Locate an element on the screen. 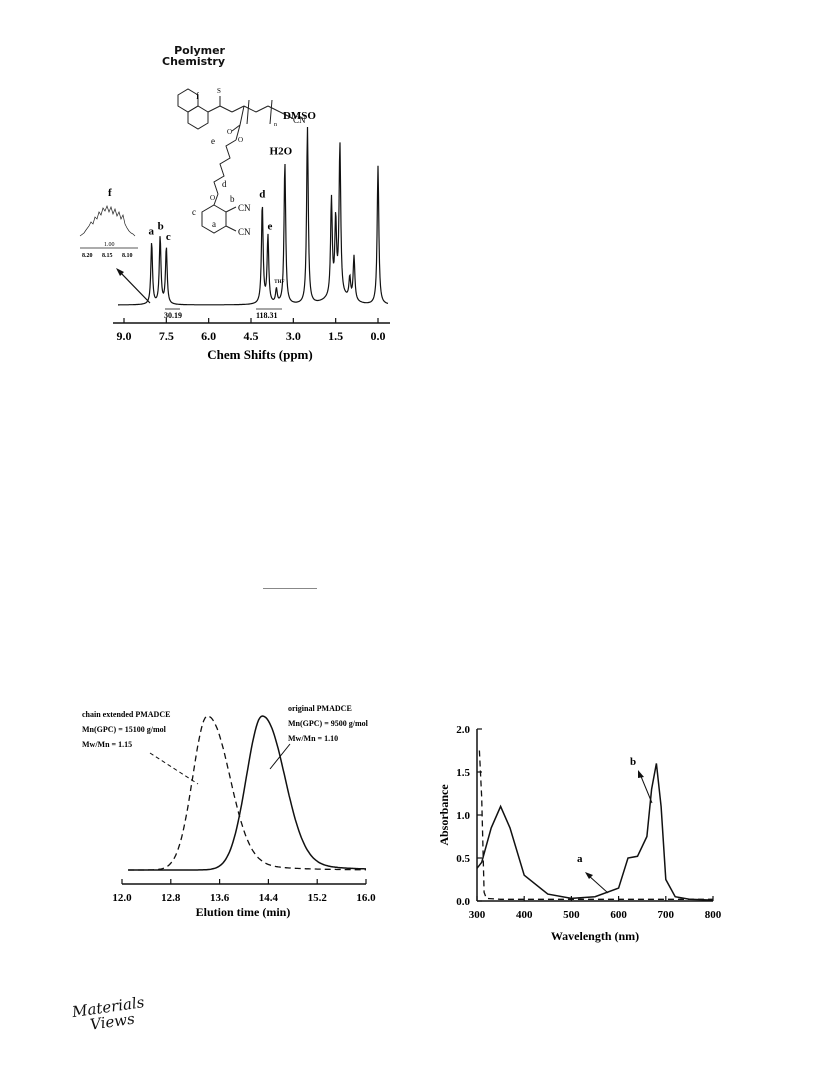  nmr-x-ticks: 9.0 7.5 6.0 4.5 3.0 1.5 0.0 is located at coordinates (251, 330).